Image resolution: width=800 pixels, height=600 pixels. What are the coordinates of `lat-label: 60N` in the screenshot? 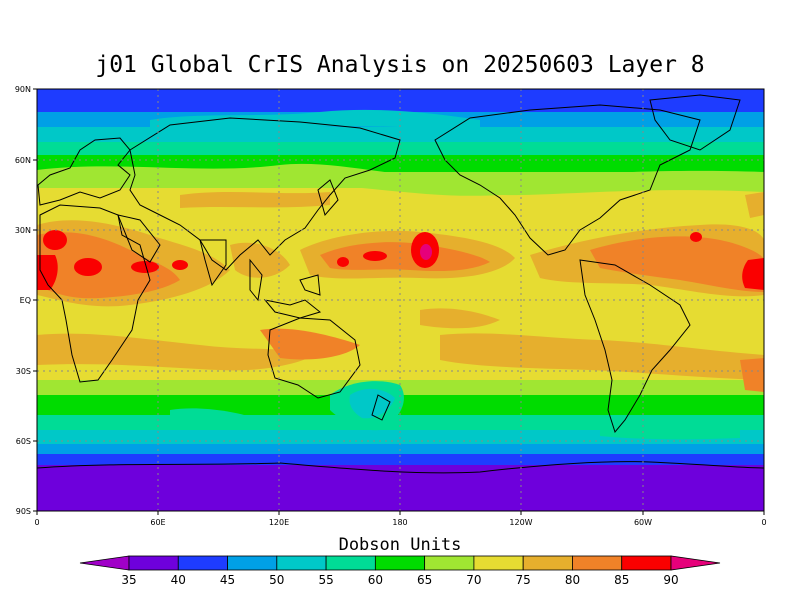 It's located at (23, 160).